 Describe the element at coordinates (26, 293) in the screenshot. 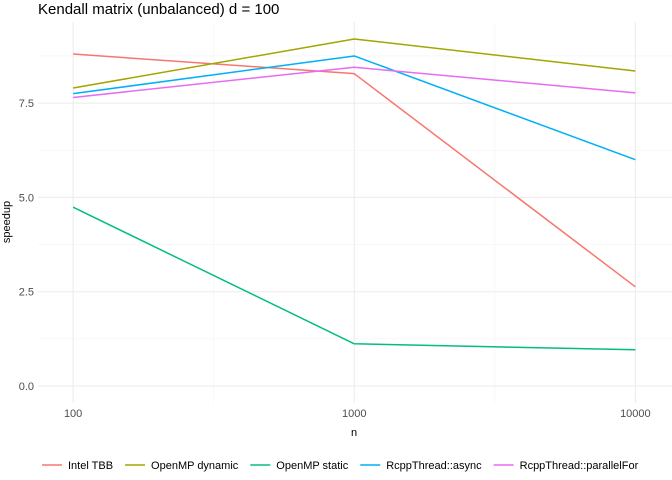

I see `y-tick-label: 2.5` at that location.